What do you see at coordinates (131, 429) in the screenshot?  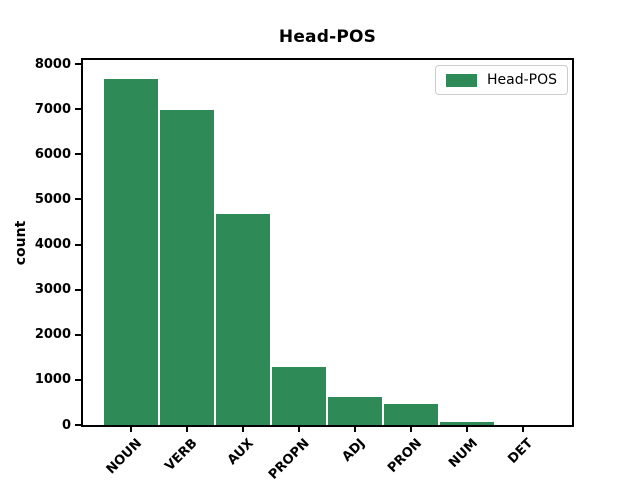 I see `x-tick-mark-noun` at bounding box center [131, 429].